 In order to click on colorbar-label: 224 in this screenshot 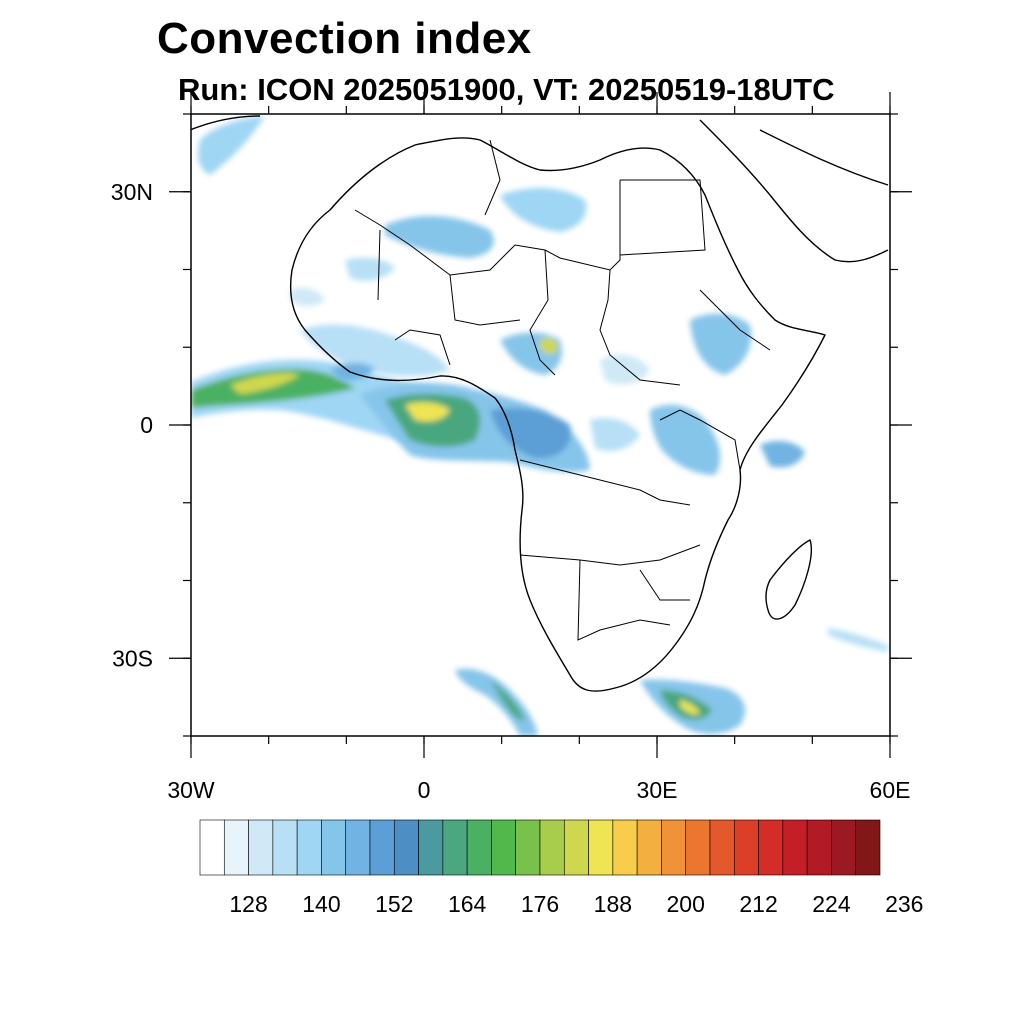, I will do `click(831, 904)`.